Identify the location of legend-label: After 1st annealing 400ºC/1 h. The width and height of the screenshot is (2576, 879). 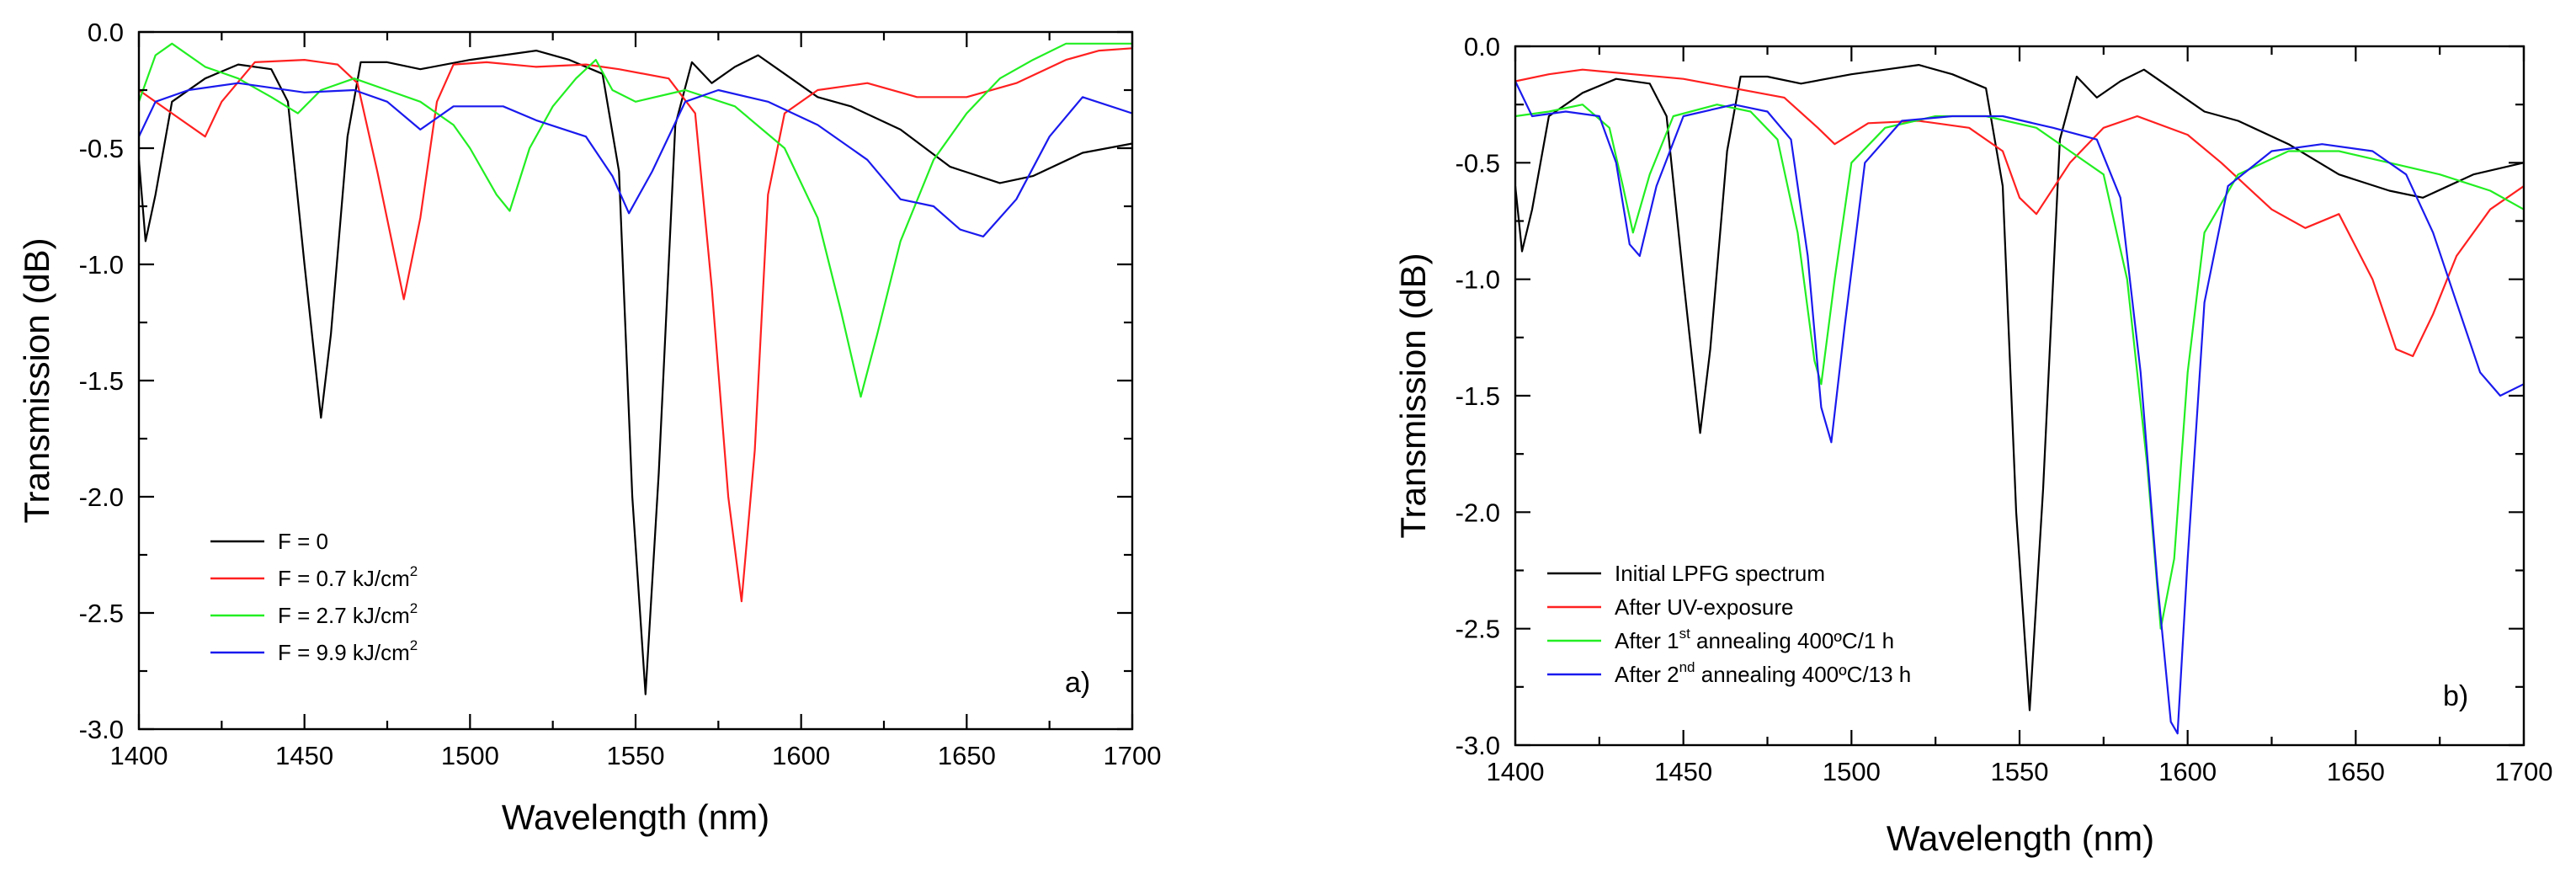
(1755, 639).